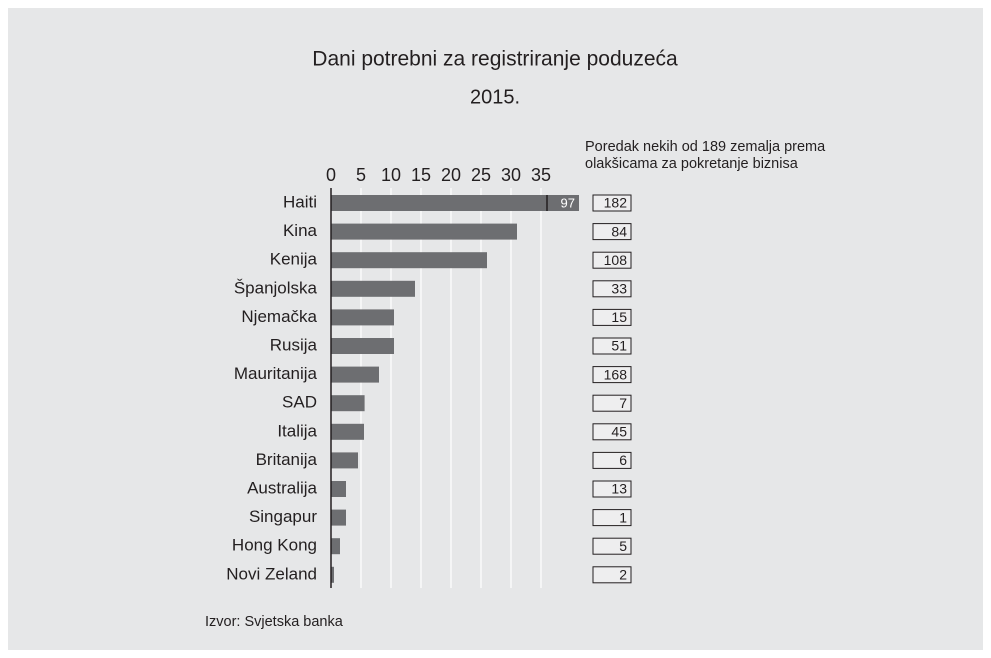  What do you see at coordinates (331, 175) in the screenshot?
I see `x-tick-label: 0` at bounding box center [331, 175].